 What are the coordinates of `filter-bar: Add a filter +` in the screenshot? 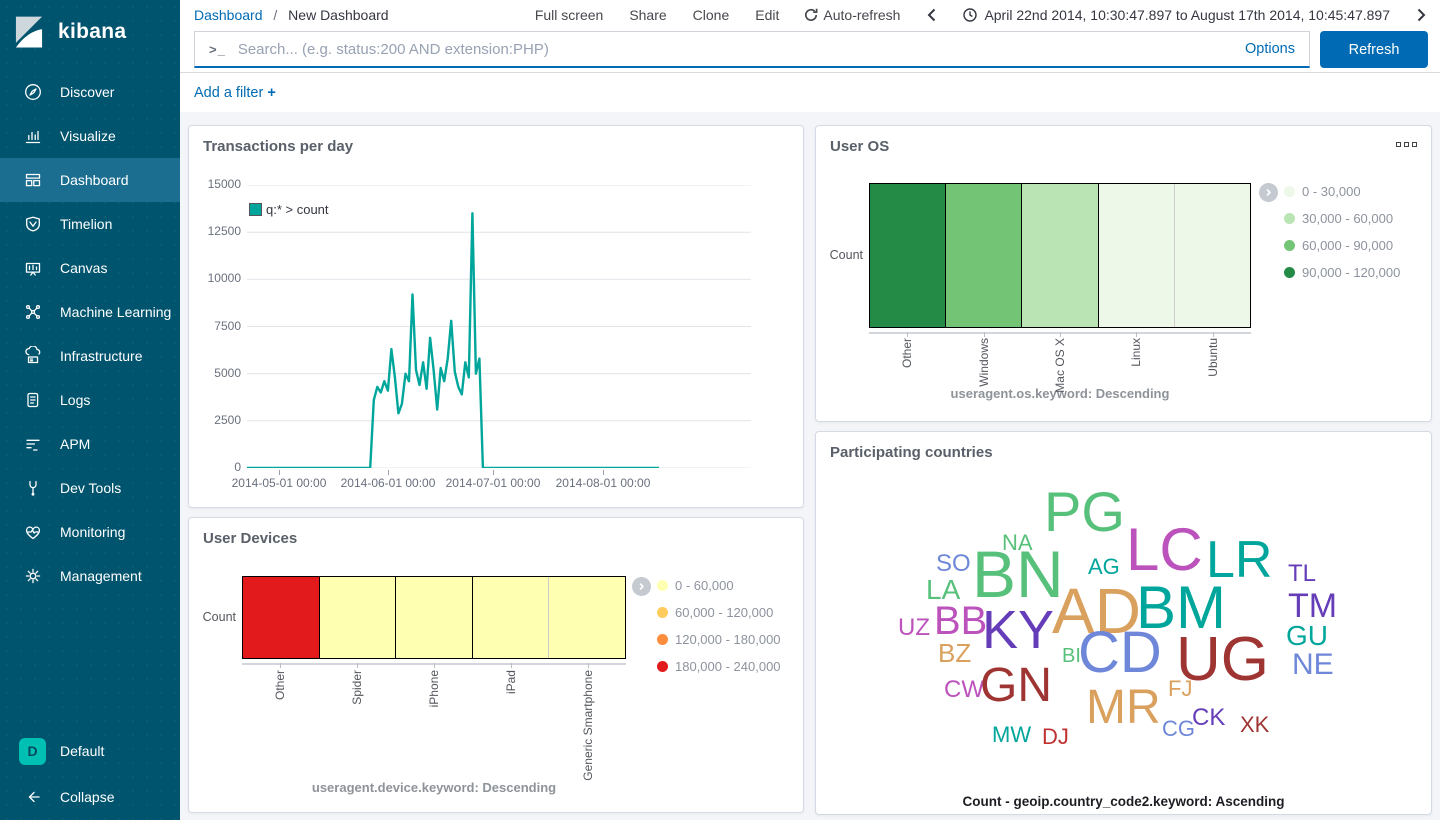 It's located at (810, 93).